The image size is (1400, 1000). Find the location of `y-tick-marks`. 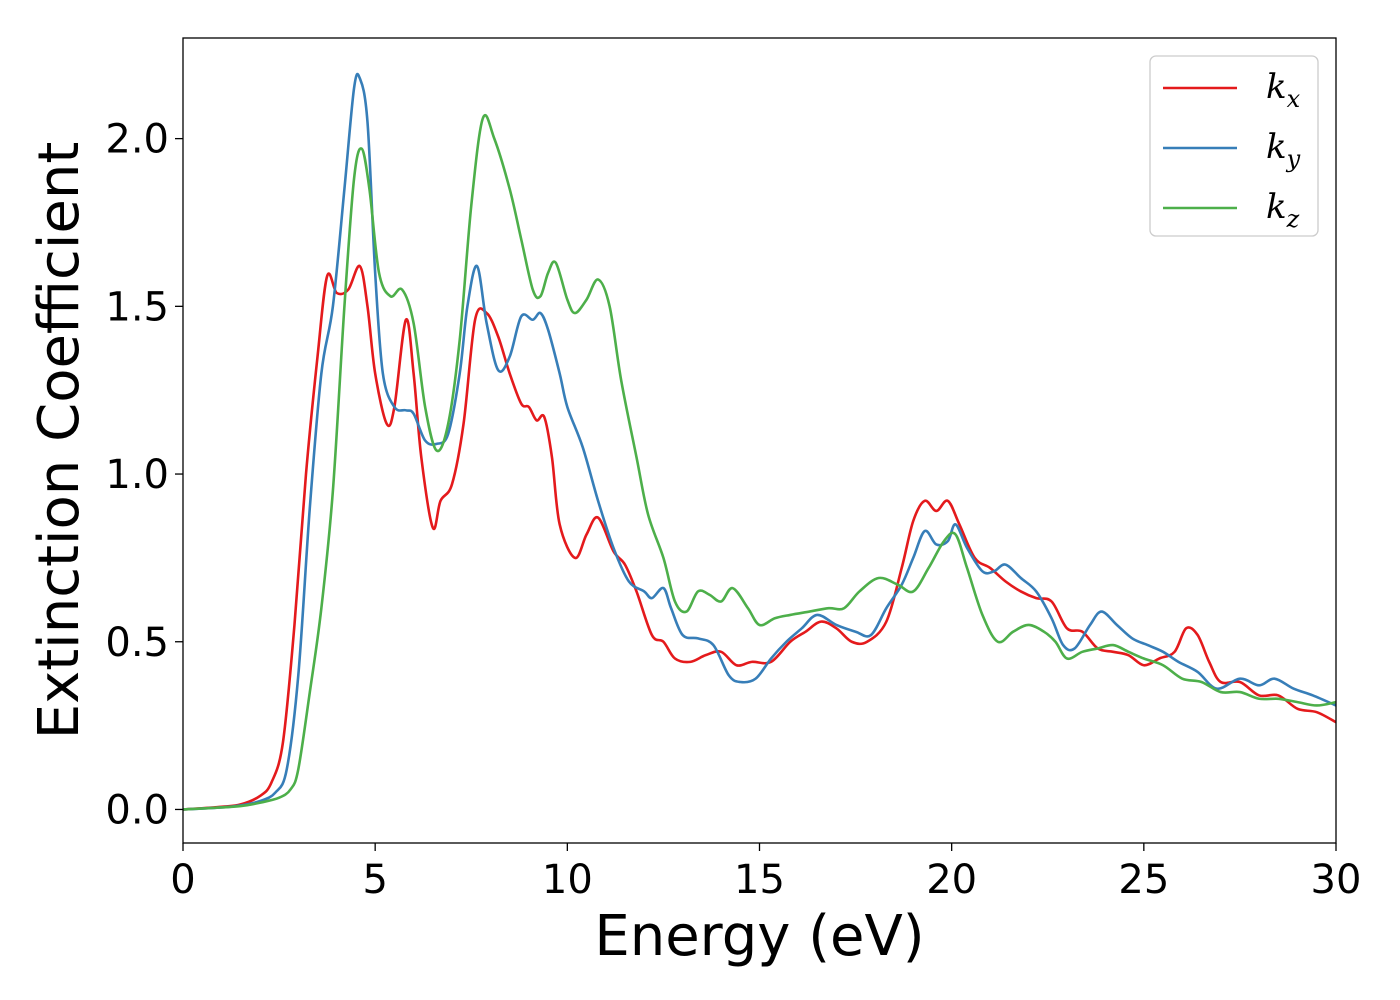

y-tick-marks is located at coordinates (179, 474).